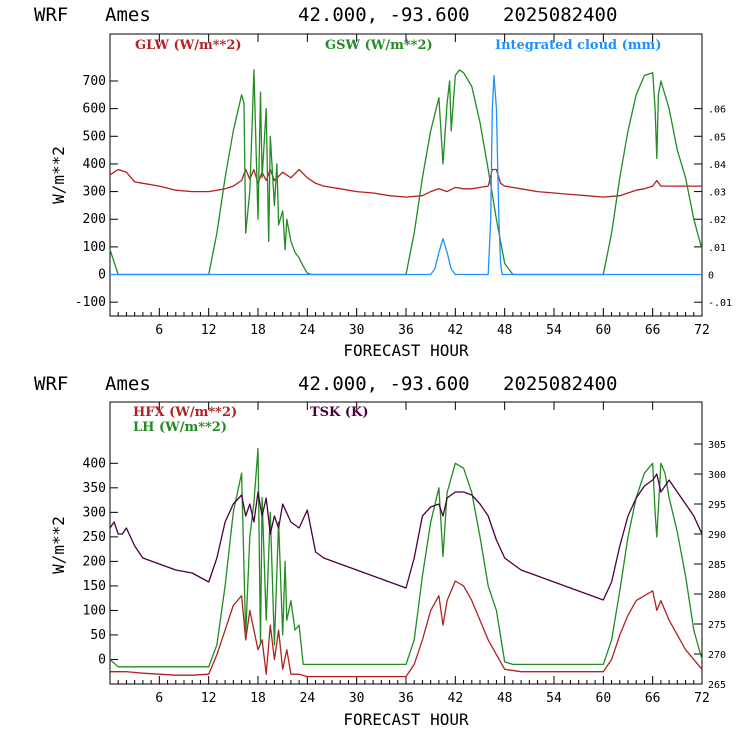 This screenshot has width=740, height=740. Describe the element at coordinates (717, 595) in the screenshot. I see `y2-tick-label: 280` at that location.